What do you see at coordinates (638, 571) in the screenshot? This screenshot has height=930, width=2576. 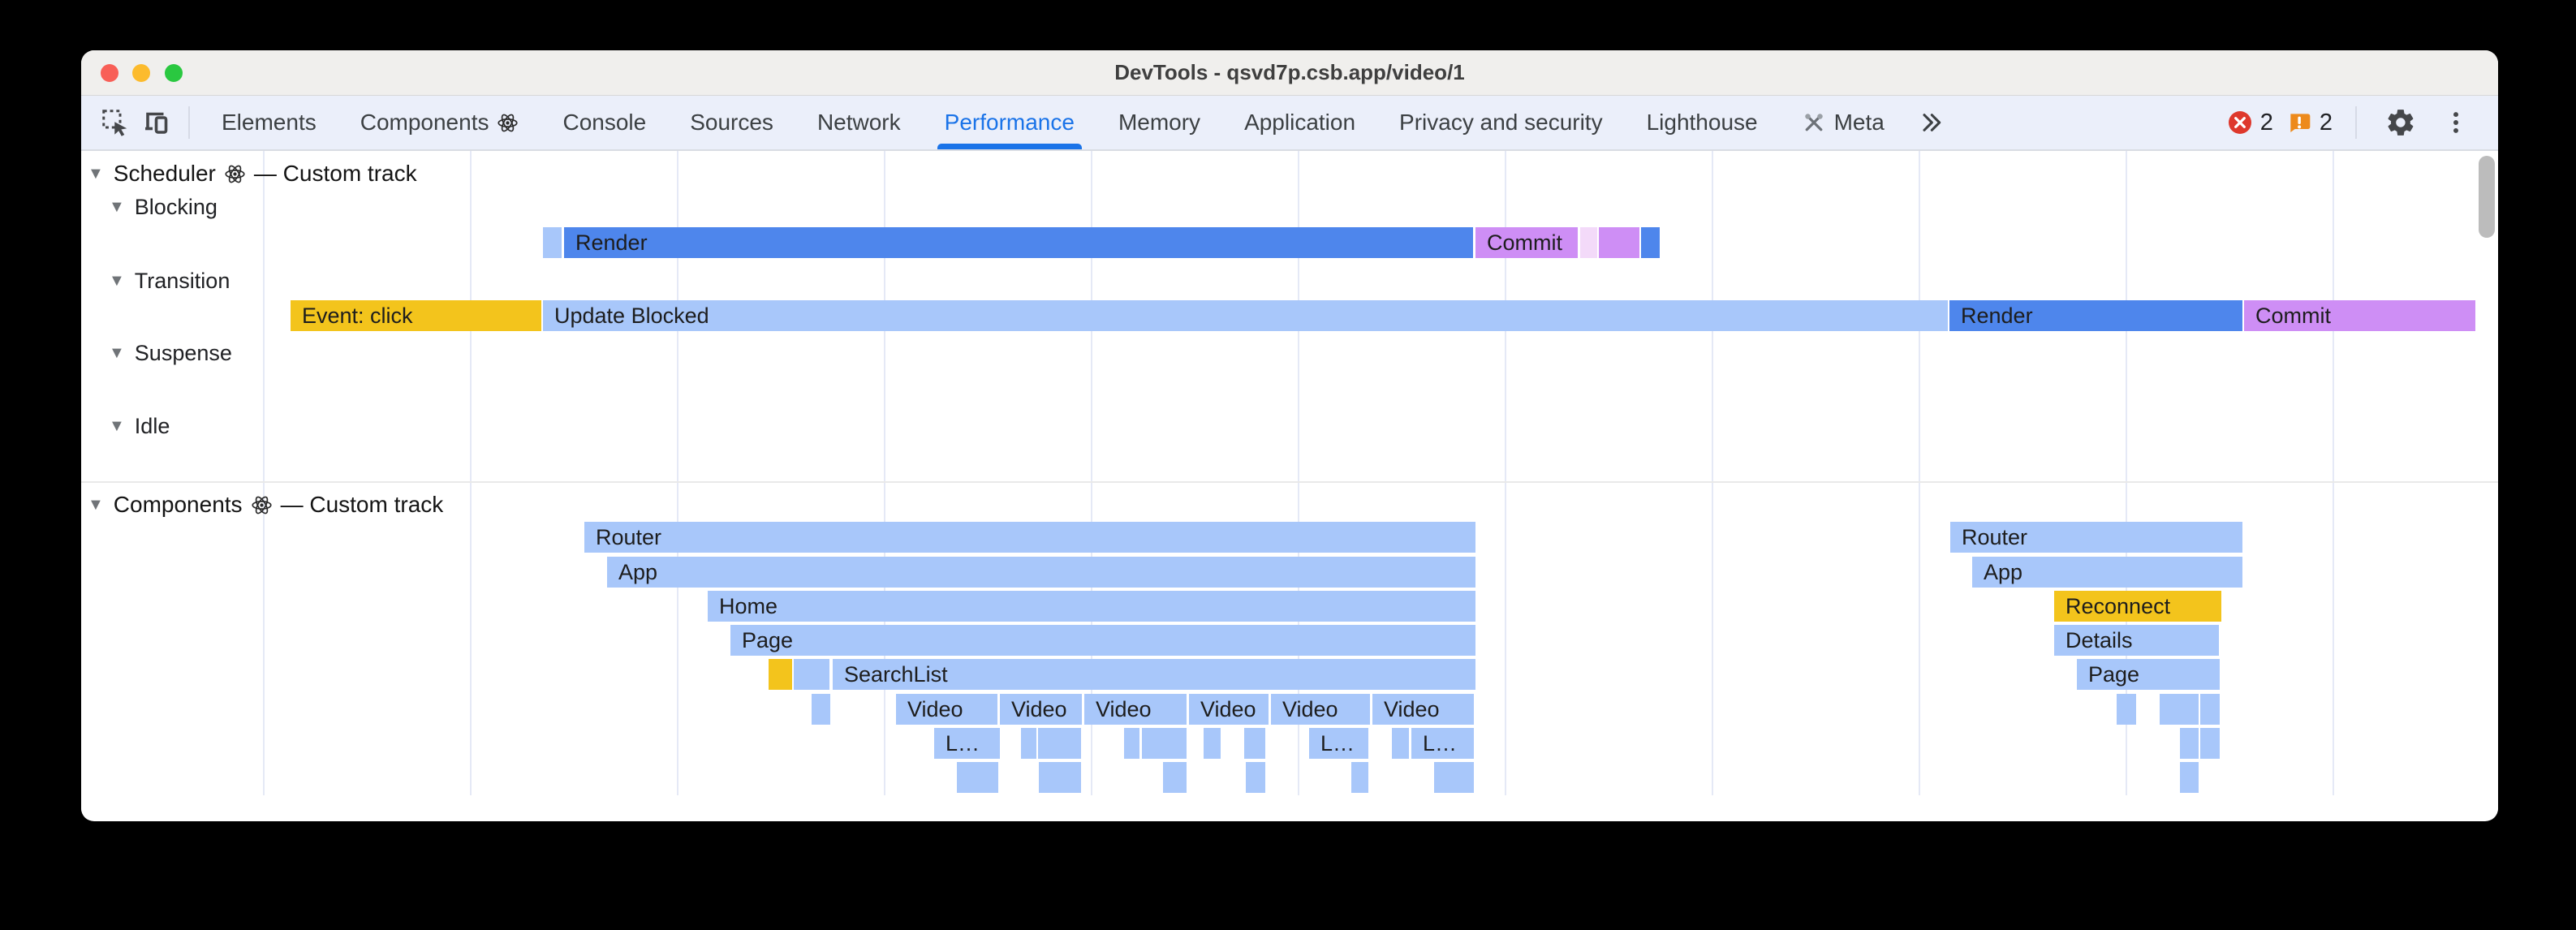 I see `flame-bar-label: App` at bounding box center [638, 571].